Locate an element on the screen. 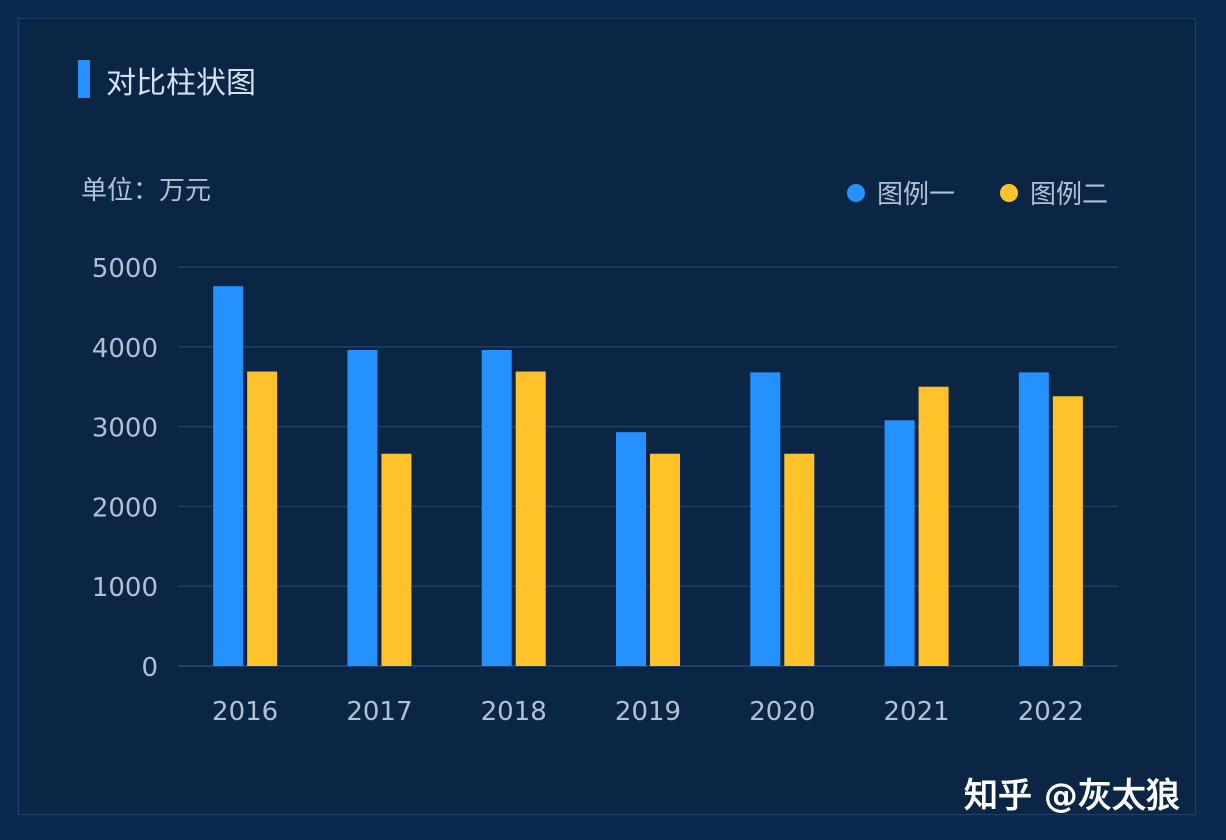 Image resolution: width=1226 pixels, height=840 pixels. bar-1-2017 is located at coordinates (362, 507).